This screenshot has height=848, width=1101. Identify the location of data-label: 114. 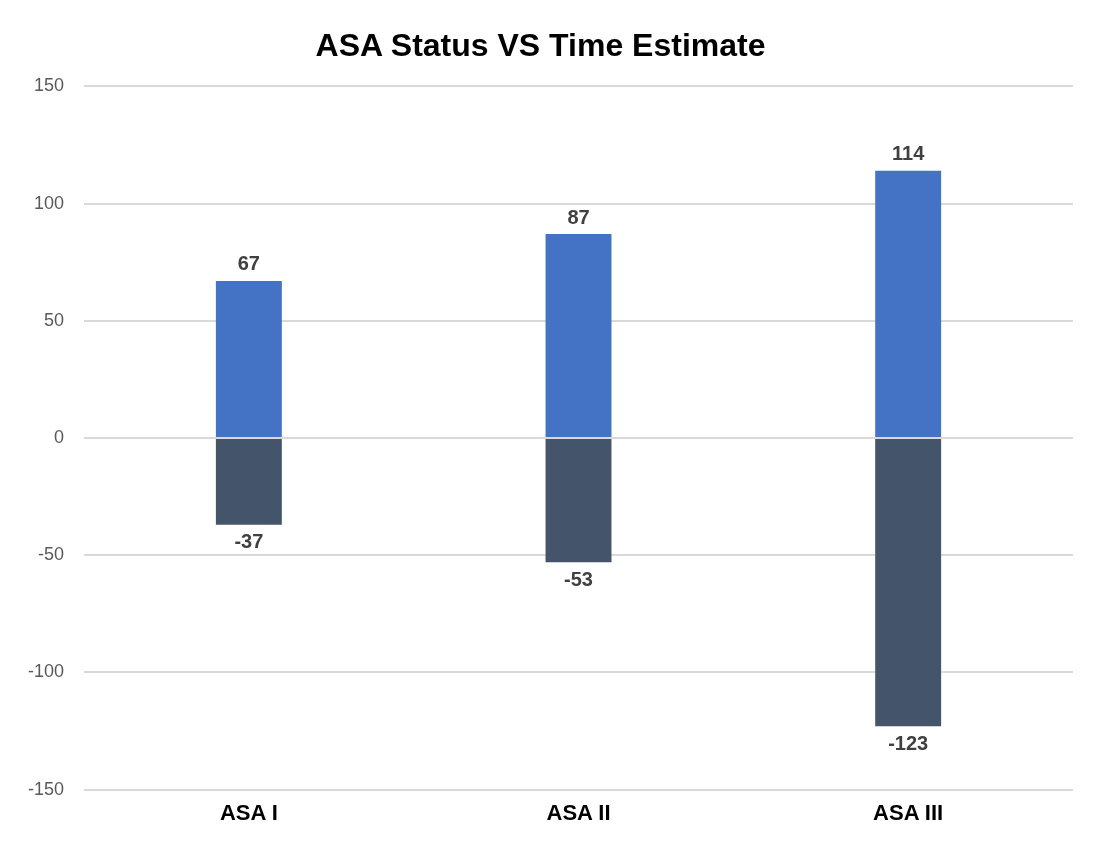
(909, 153).